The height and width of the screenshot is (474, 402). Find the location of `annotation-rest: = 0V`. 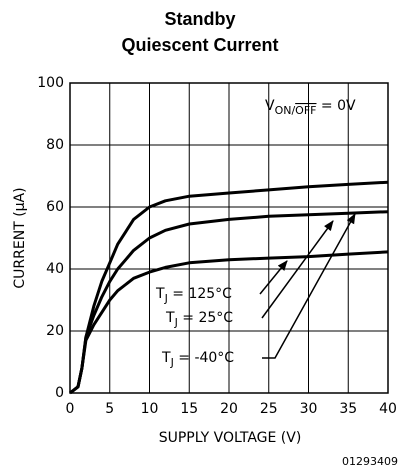

annotation-rest: = 0V is located at coordinates (336, 106).